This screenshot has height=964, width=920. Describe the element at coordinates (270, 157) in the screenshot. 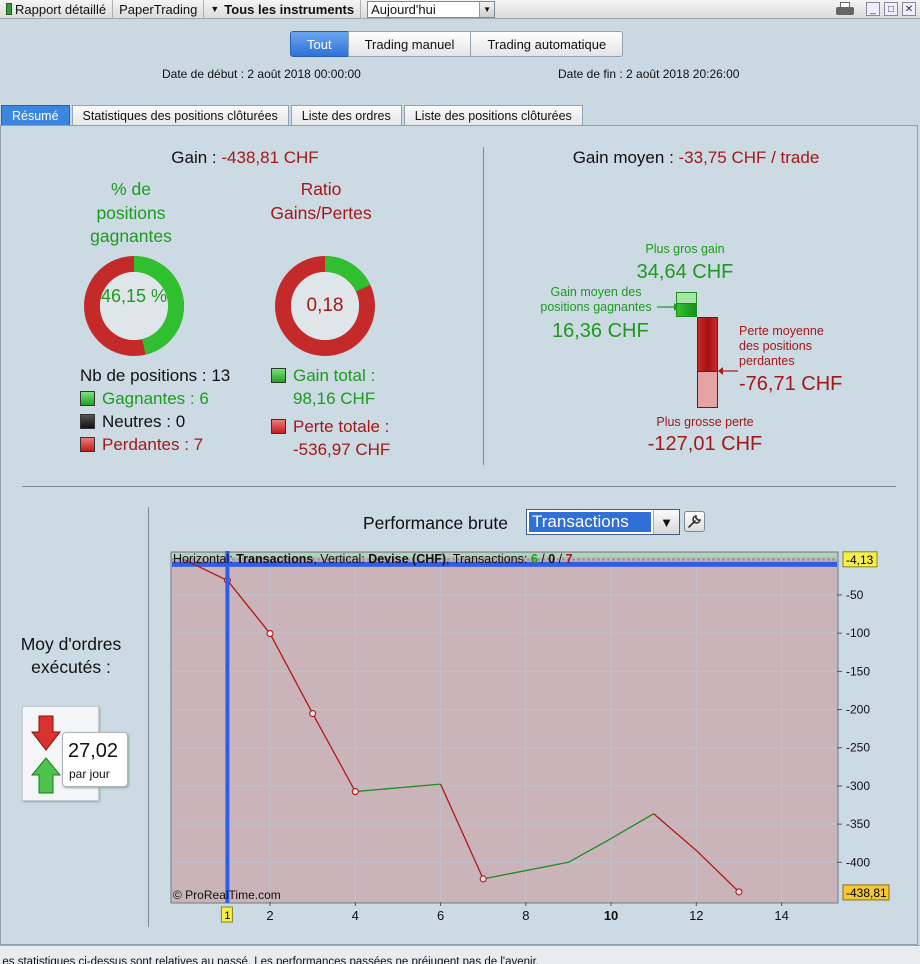

I see `gain-value: -438,81 CHF` at that location.